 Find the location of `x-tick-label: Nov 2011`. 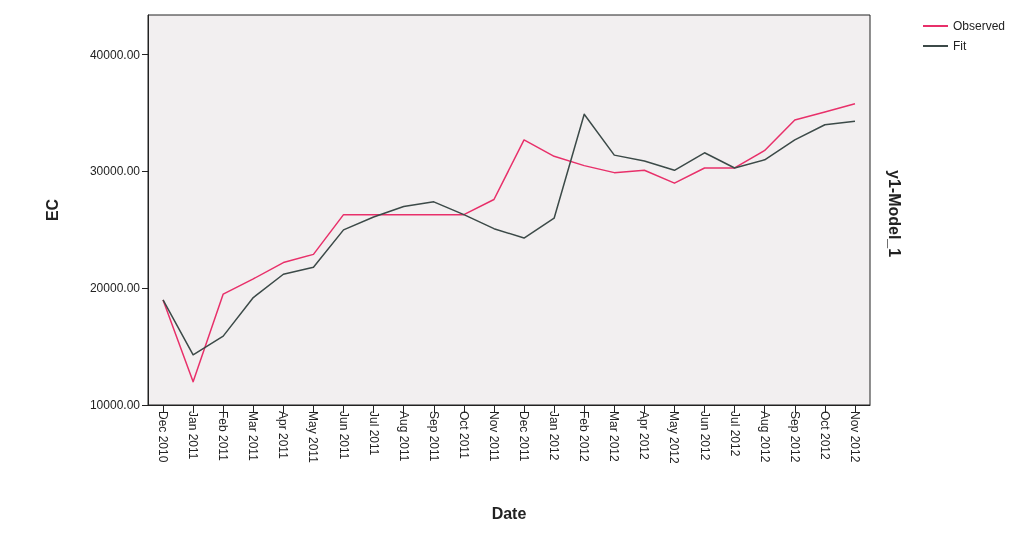

x-tick-label: Nov 2011 is located at coordinates (493, 436).